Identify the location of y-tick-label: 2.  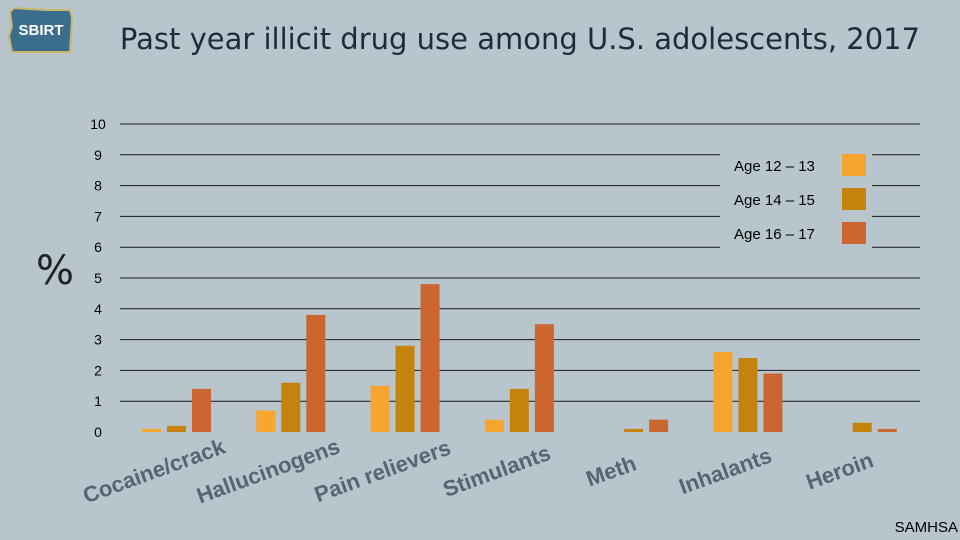
(98, 370).